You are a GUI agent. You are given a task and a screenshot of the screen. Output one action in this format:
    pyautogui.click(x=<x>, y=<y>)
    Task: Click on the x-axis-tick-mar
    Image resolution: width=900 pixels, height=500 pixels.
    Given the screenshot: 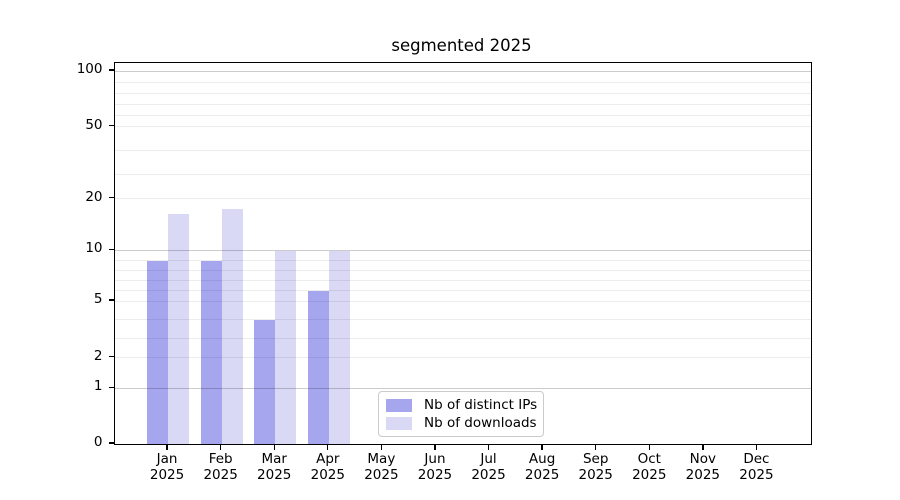 What is the action you would take?
    pyautogui.click(x=274, y=447)
    